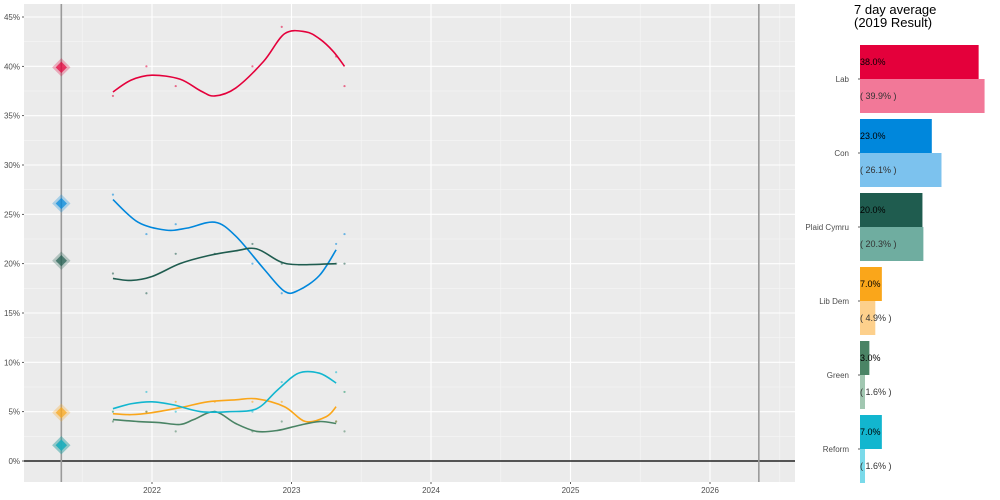 The height and width of the screenshot is (500, 1000). What do you see at coordinates (896, 136) in the screenshot?
I see `bar-current-con` at bounding box center [896, 136].